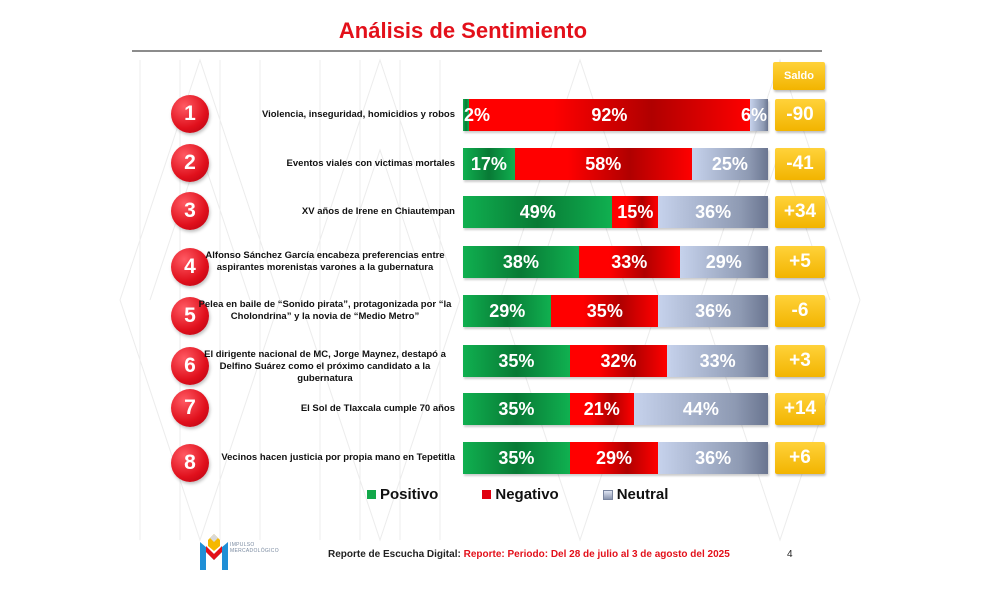 This screenshot has width=1000, height=600. I want to click on row-label: XV años de Irene en Chiautempan, so click(325, 212).